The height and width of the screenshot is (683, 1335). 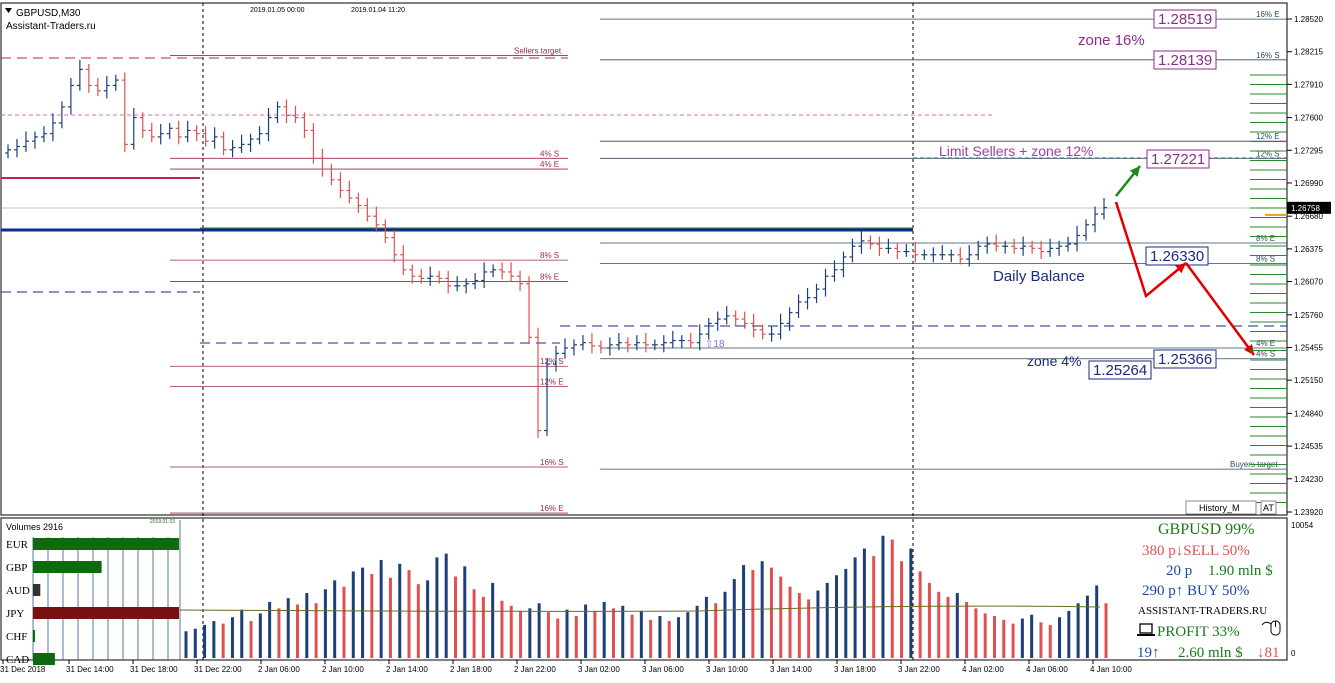 I want to click on volume-ymax-label: 10054, so click(x=1302, y=525).